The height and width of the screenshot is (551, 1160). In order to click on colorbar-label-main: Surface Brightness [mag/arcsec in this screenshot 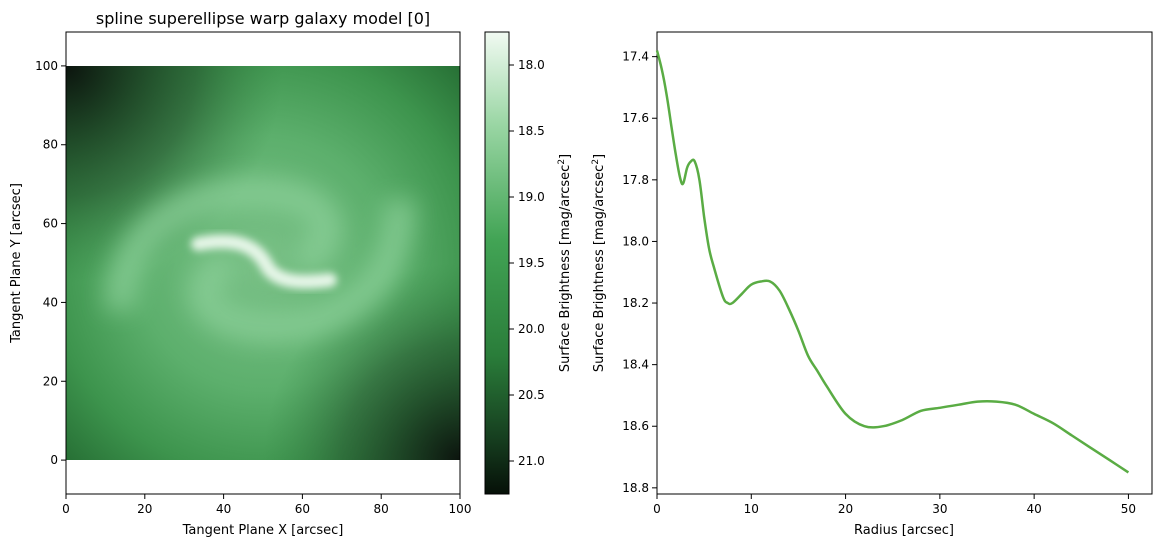, I will do `click(565, 268)`.